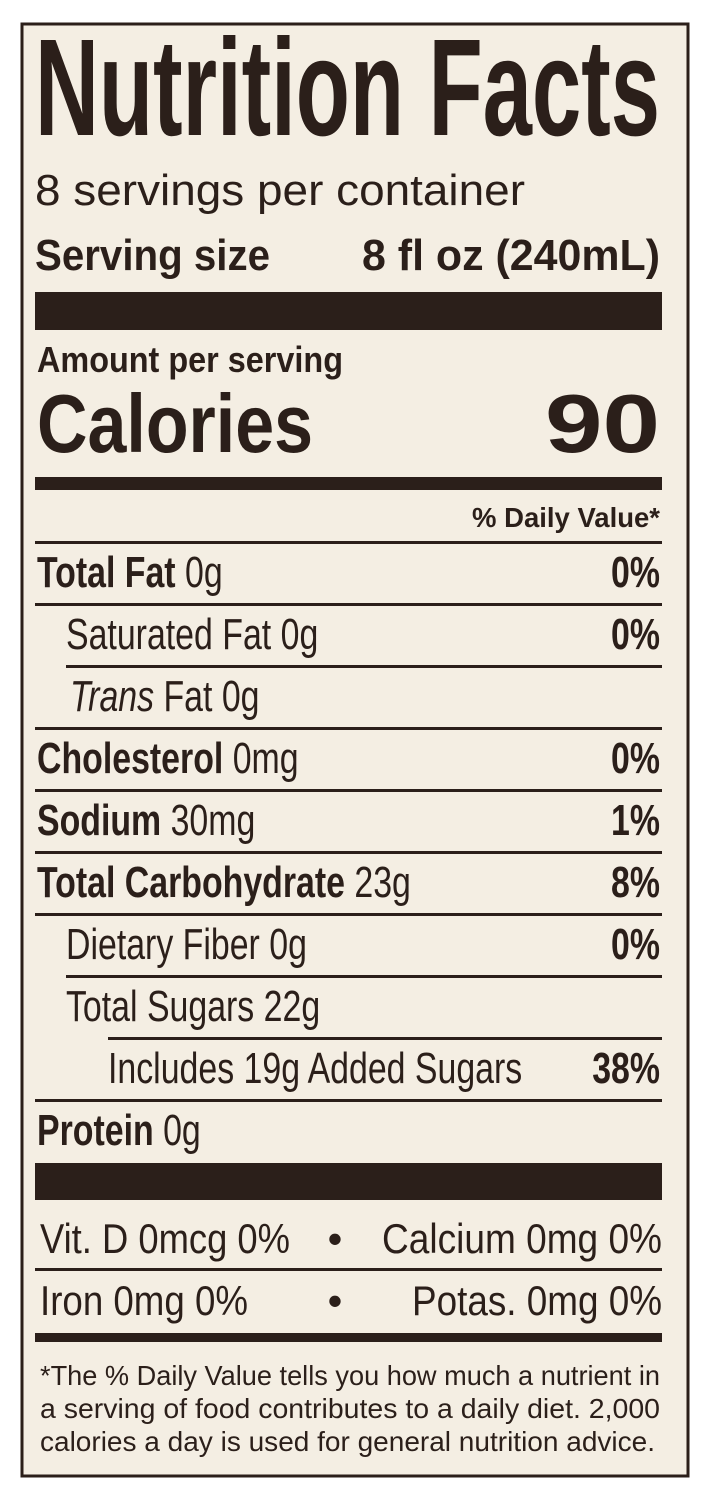 The image size is (704, 1500). Describe the element at coordinates (106, 572) in the screenshot. I see `text-part: Total Fat` at that location.